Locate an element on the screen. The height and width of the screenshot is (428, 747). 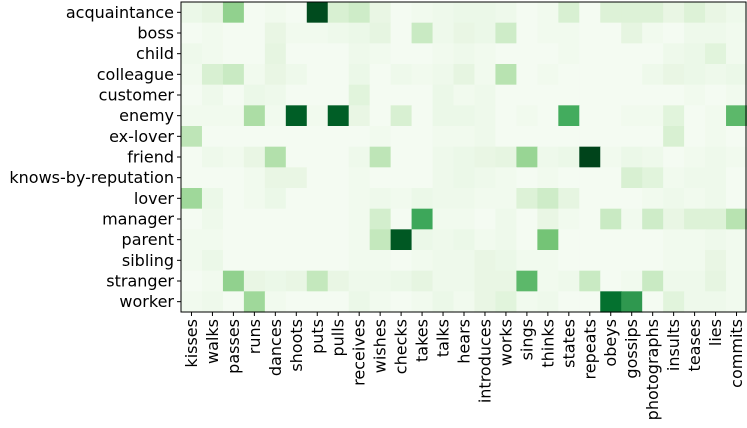
heatmap-cell-acquaintance-dances is located at coordinates (275, 13).